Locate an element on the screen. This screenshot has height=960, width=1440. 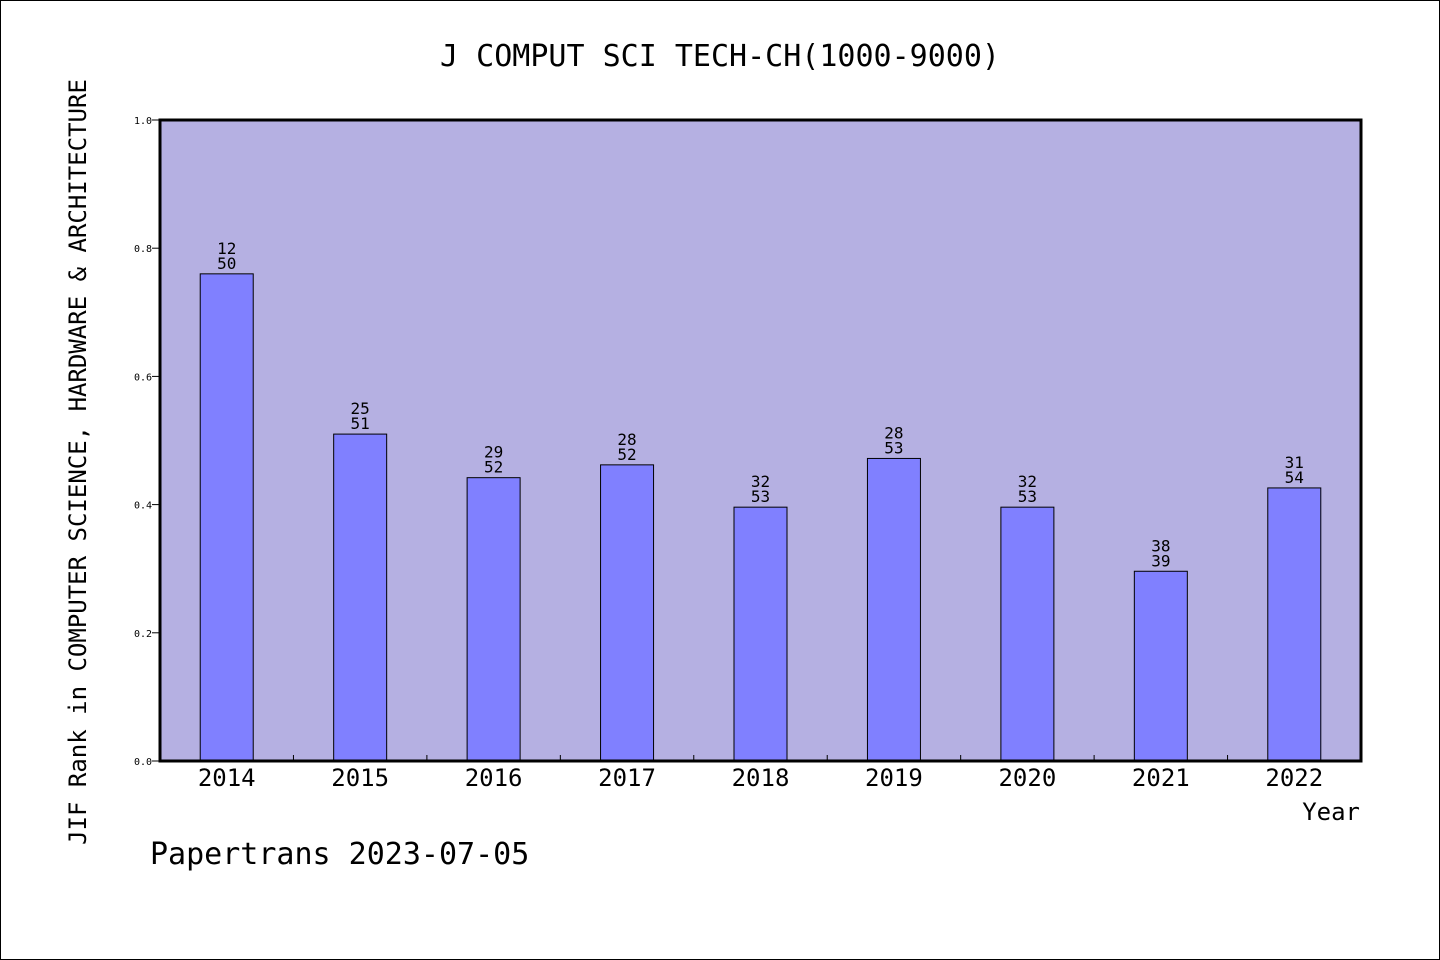
rank-label-top: 25 is located at coordinates (360, 408).